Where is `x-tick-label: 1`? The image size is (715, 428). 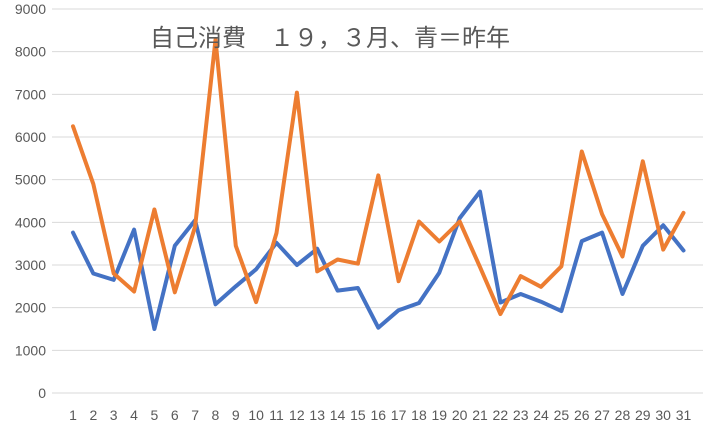 x-tick-label: 1 is located at coordinates (73, 415).